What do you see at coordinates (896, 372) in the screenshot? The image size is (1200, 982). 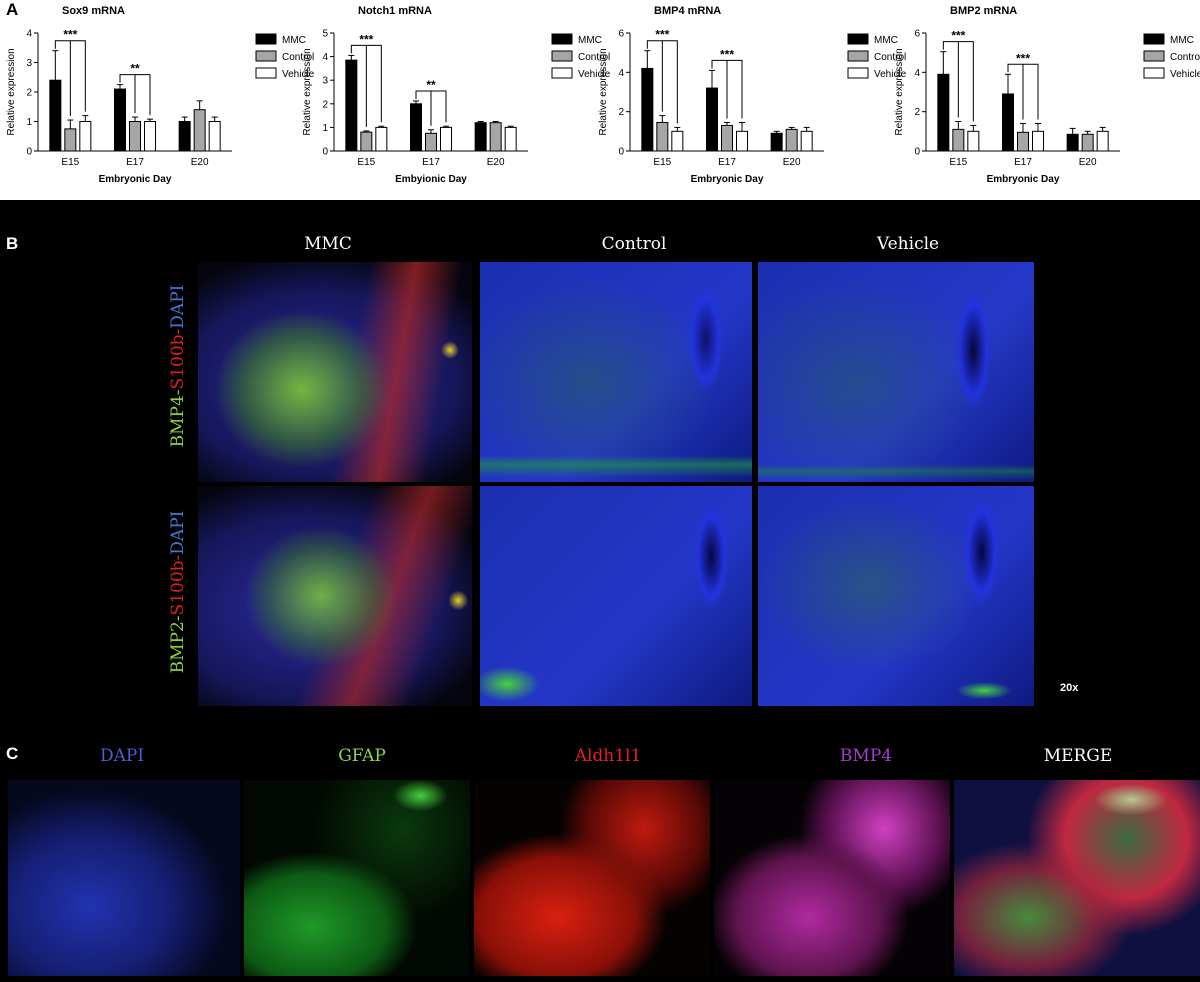 I see `micrograph-bmp4-vehicle` at bounding box center [896, 372].